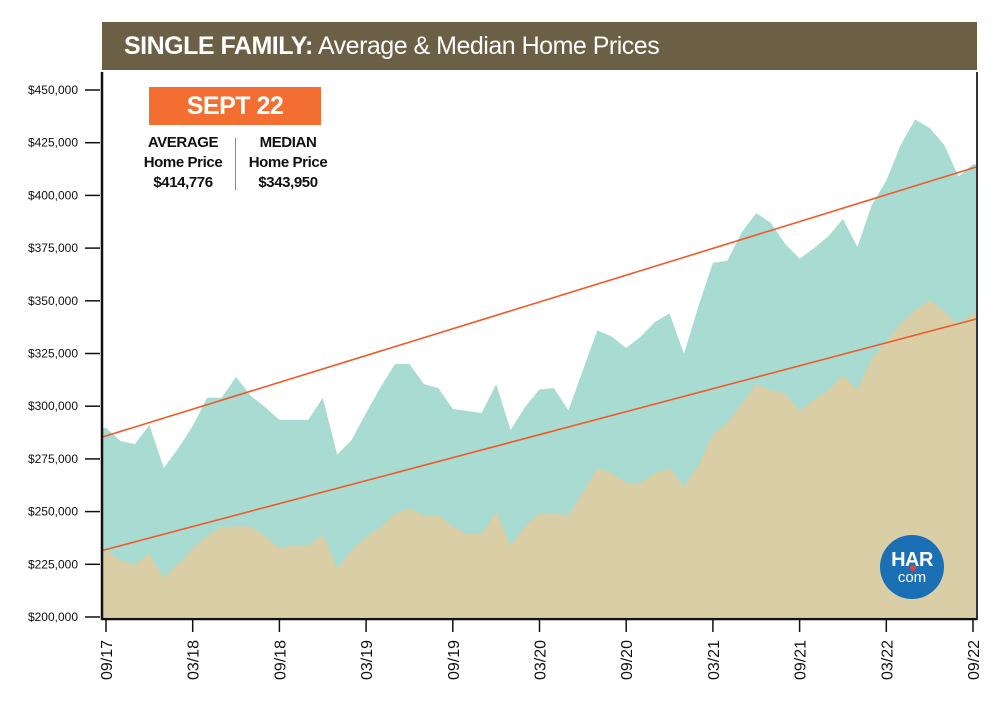  Describe the element at coordinates (53, 512) in the screenshot. I see `y-tick-label: $250,000` at that location.